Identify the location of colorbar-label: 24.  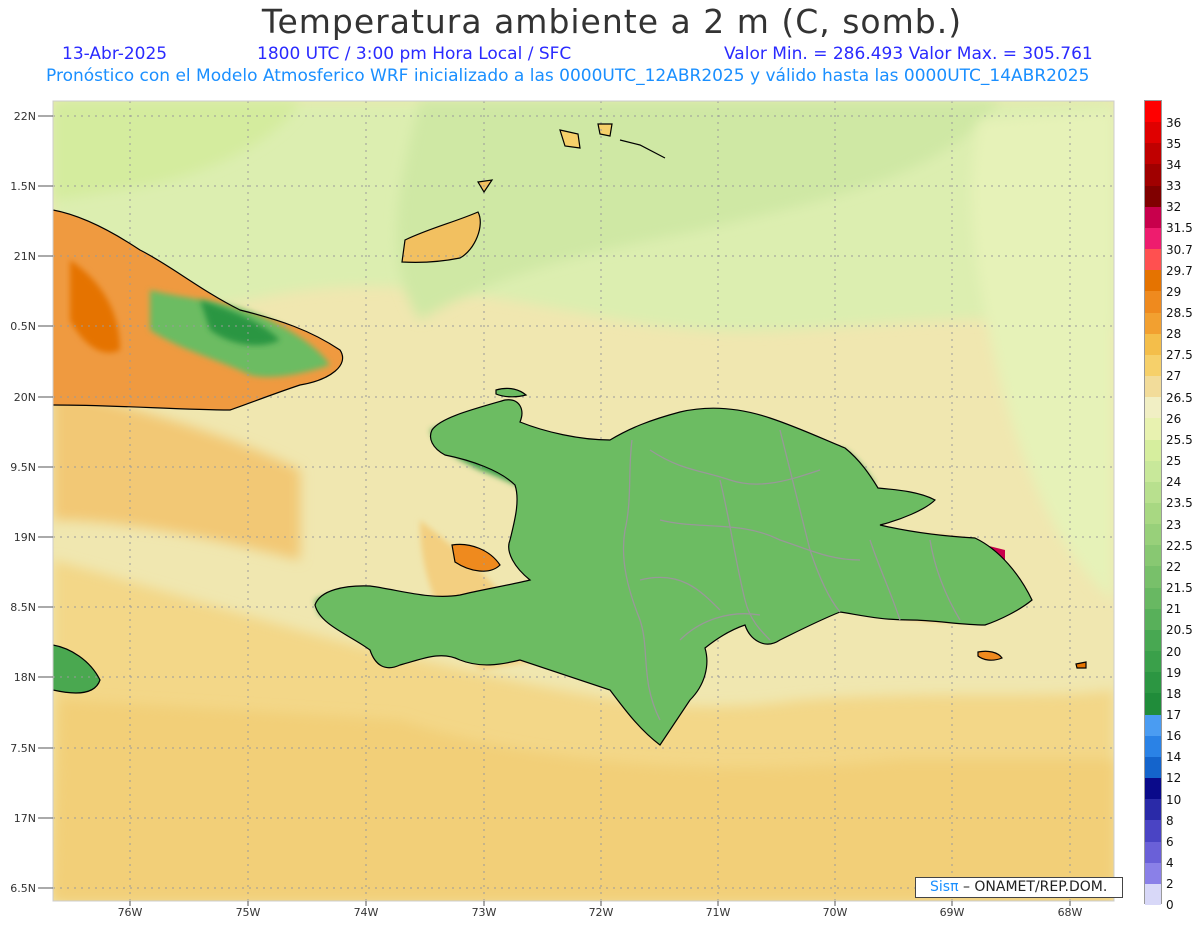
(1174, 482).